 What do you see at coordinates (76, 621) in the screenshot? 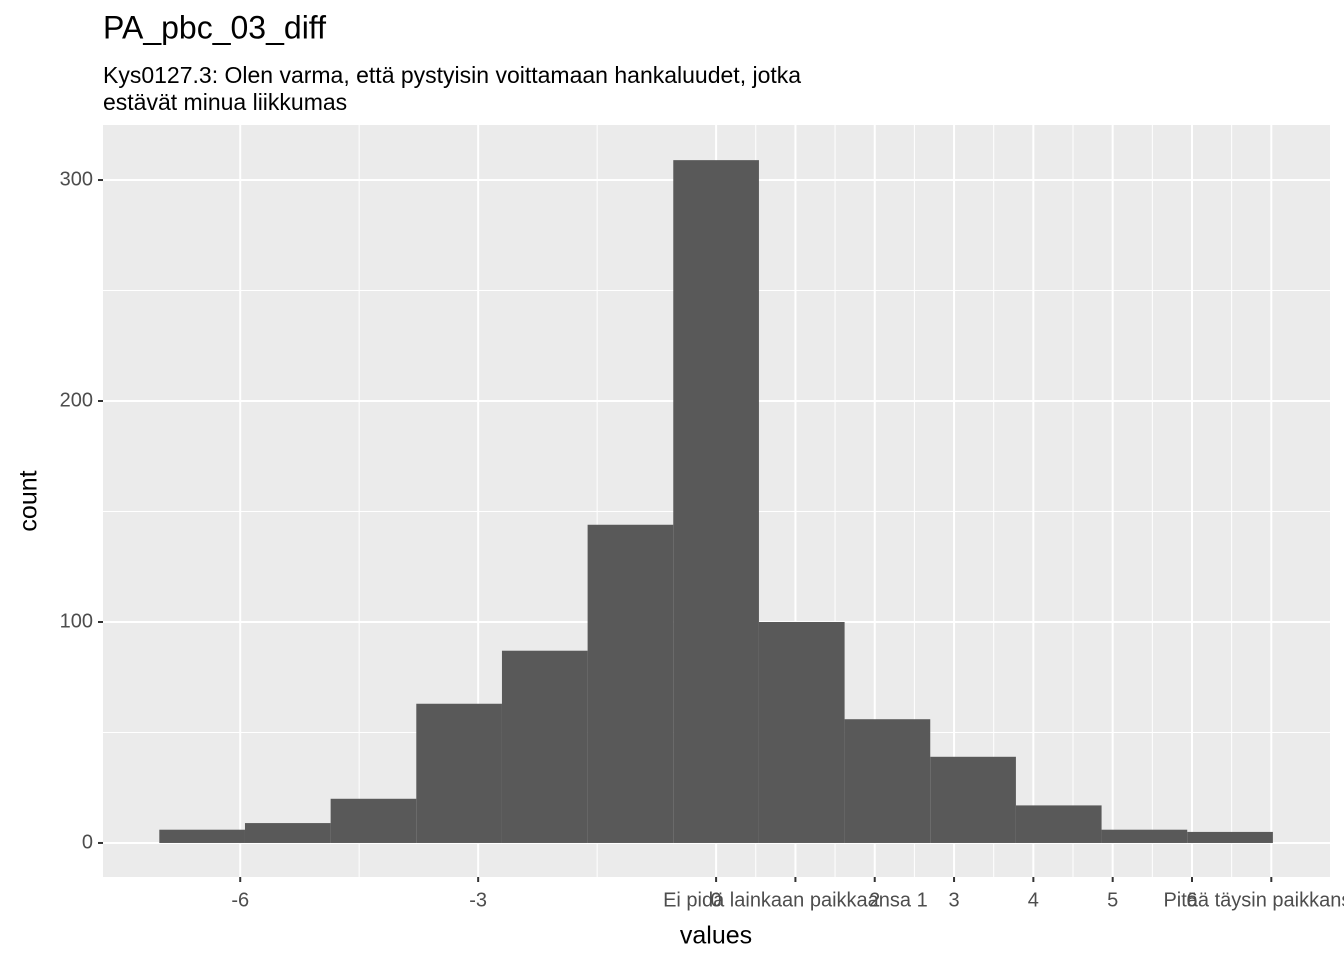
I see `y-tick-label: 100` at bounding box center [76, 621].